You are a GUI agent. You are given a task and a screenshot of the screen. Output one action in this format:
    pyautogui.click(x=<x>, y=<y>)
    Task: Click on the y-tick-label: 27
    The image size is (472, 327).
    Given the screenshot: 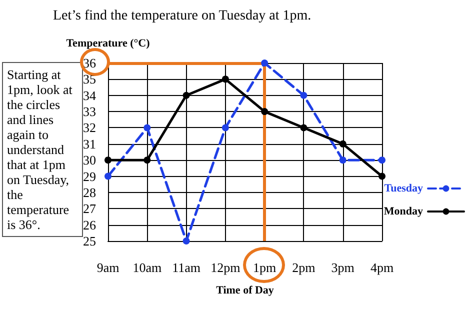 What is the action you would take?
    pyautogui.click(x=89, y=208)
    